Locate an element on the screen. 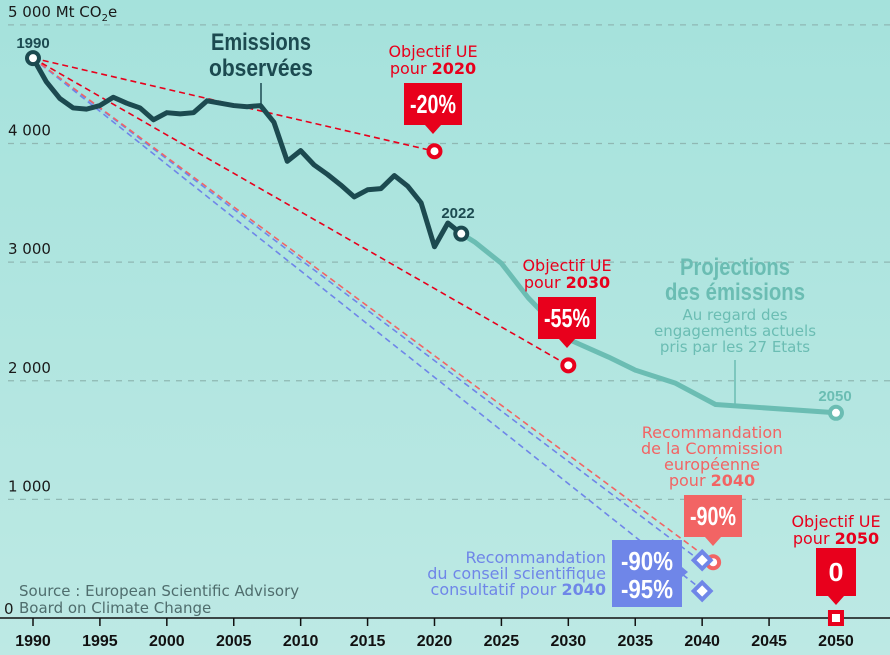 This screenshot has height=655, width=890. x-tick-label-2005: 2005 is located at coordinates (234, 641).